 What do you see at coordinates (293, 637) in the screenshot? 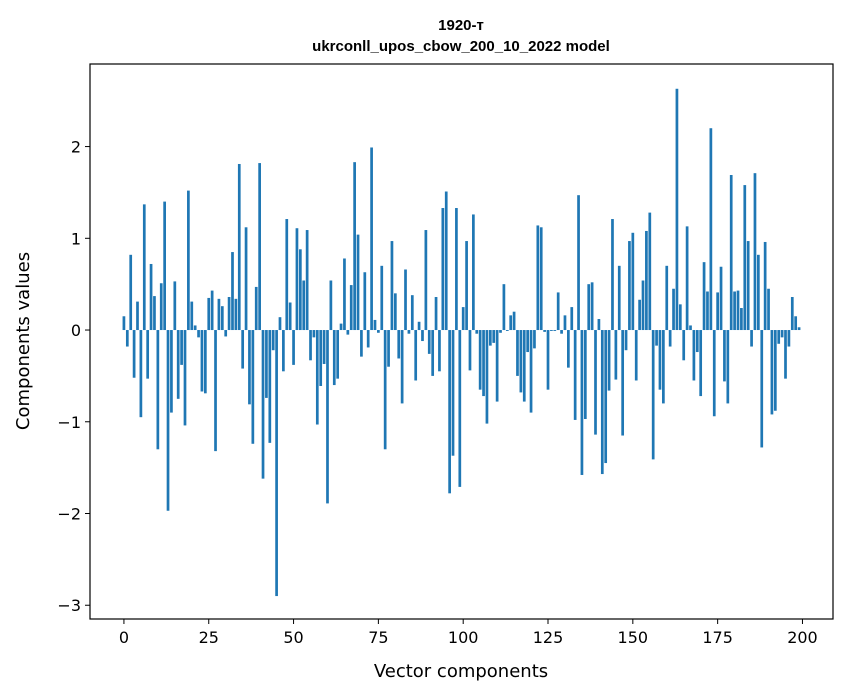
I see `x-tick-label: 50` at bounding box center [293, 637].